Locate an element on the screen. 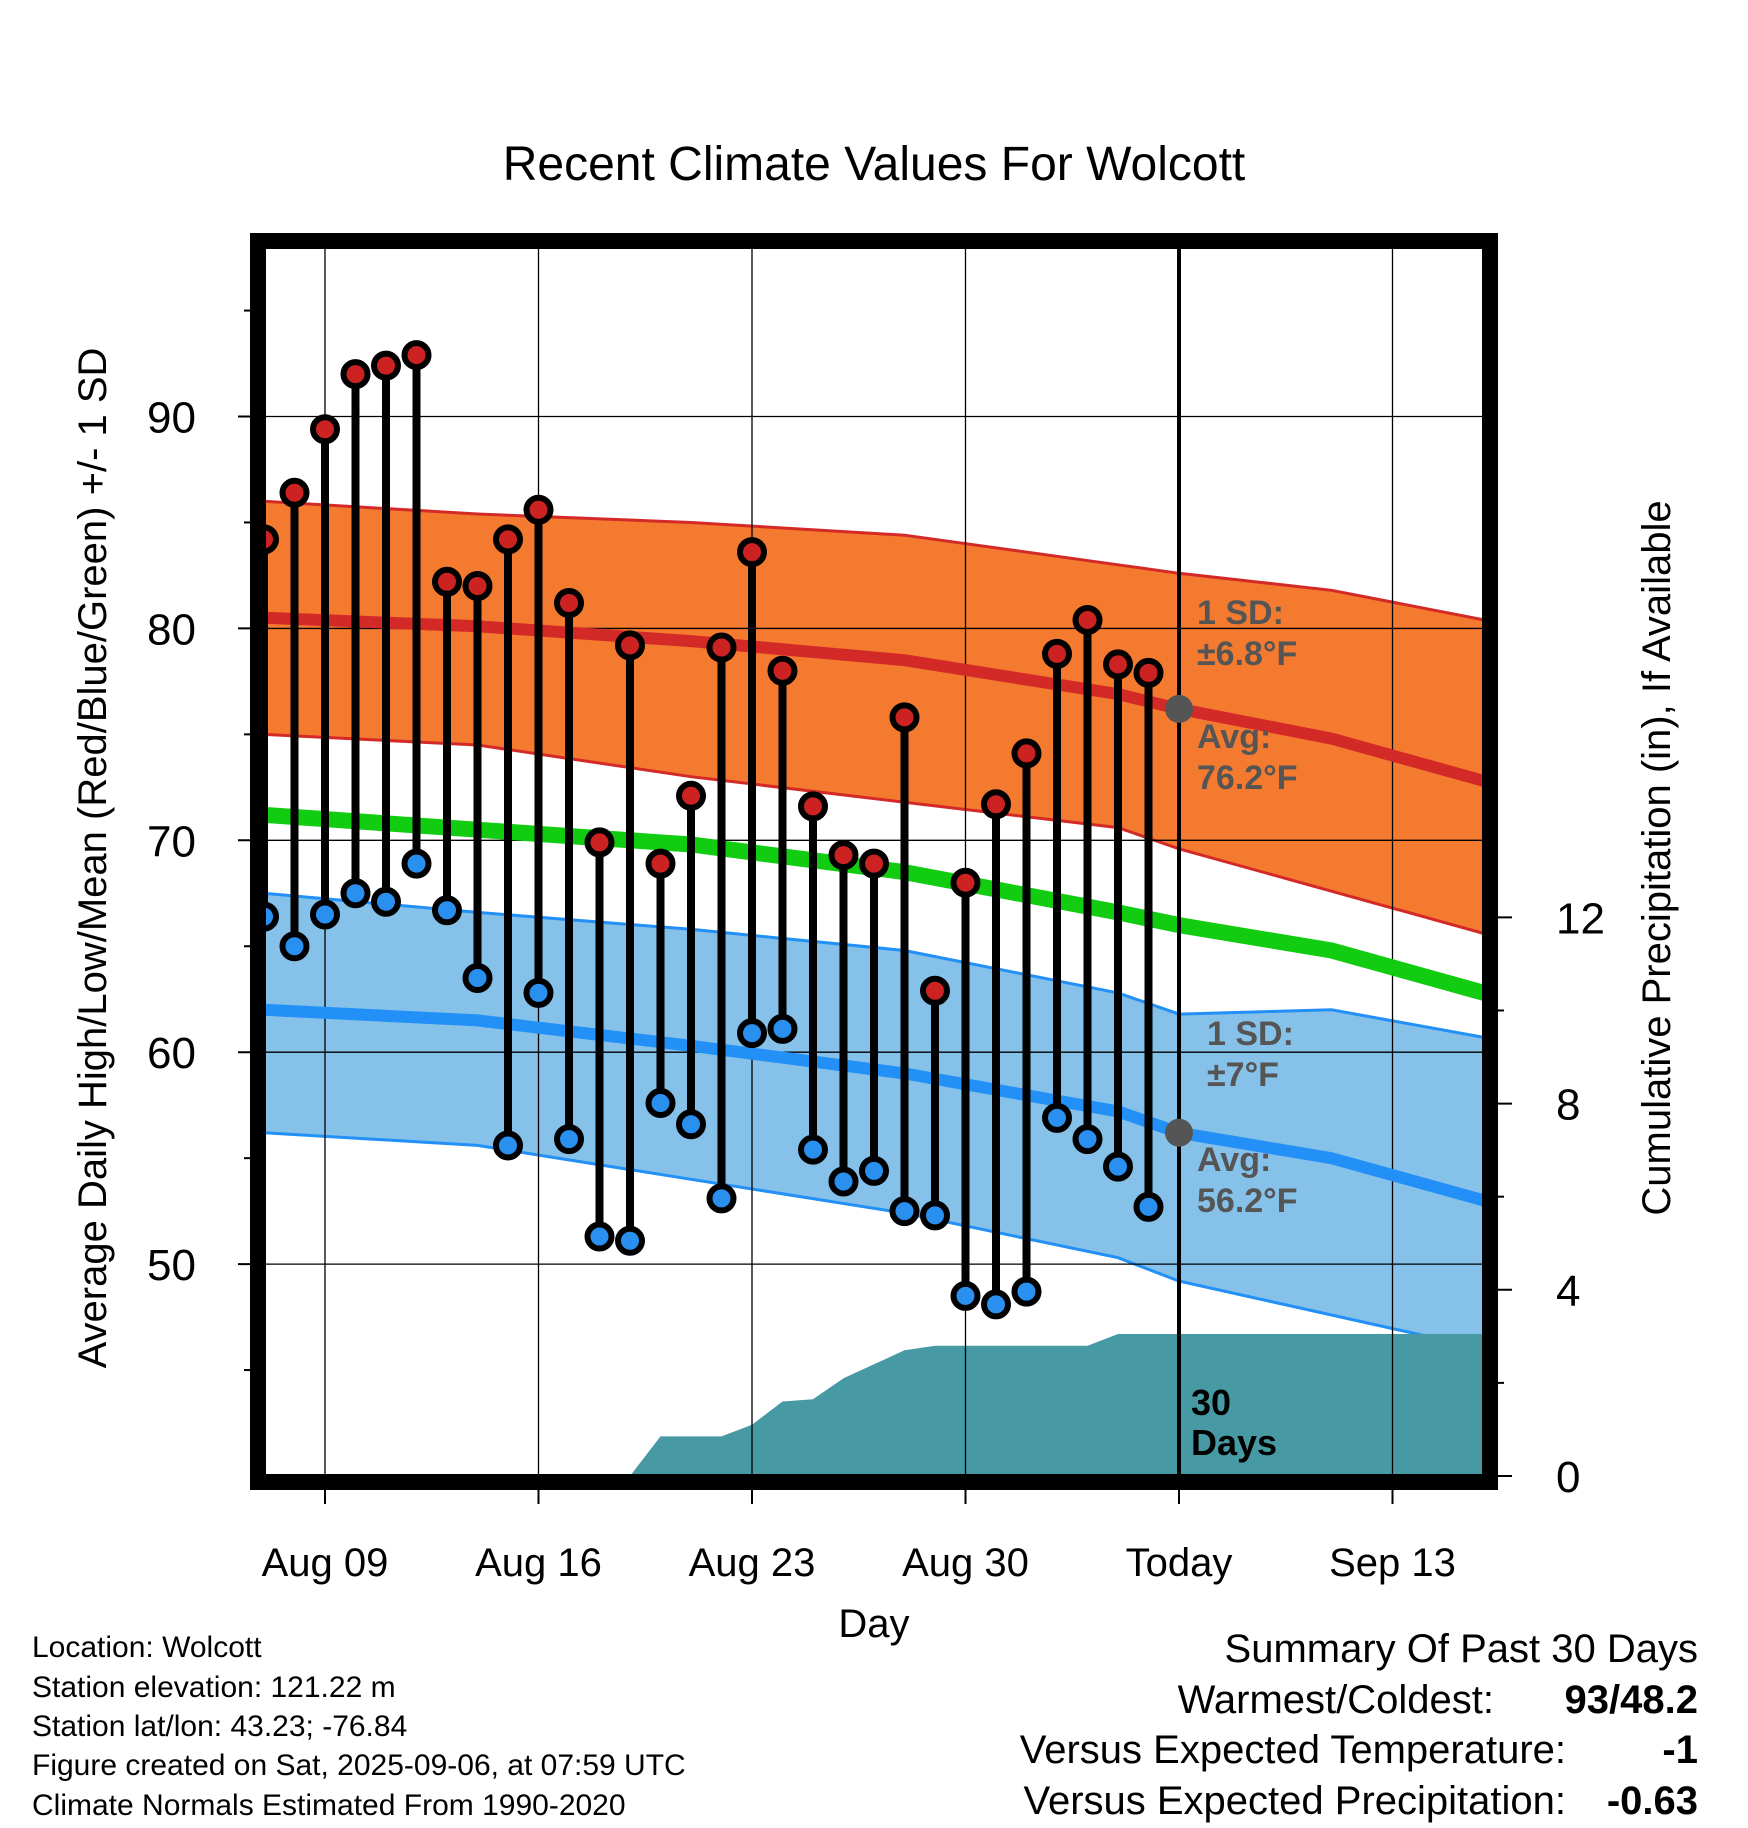  summary-precip-label: Versus Expected Precipitation: is located at coordinates (1294, 1801).